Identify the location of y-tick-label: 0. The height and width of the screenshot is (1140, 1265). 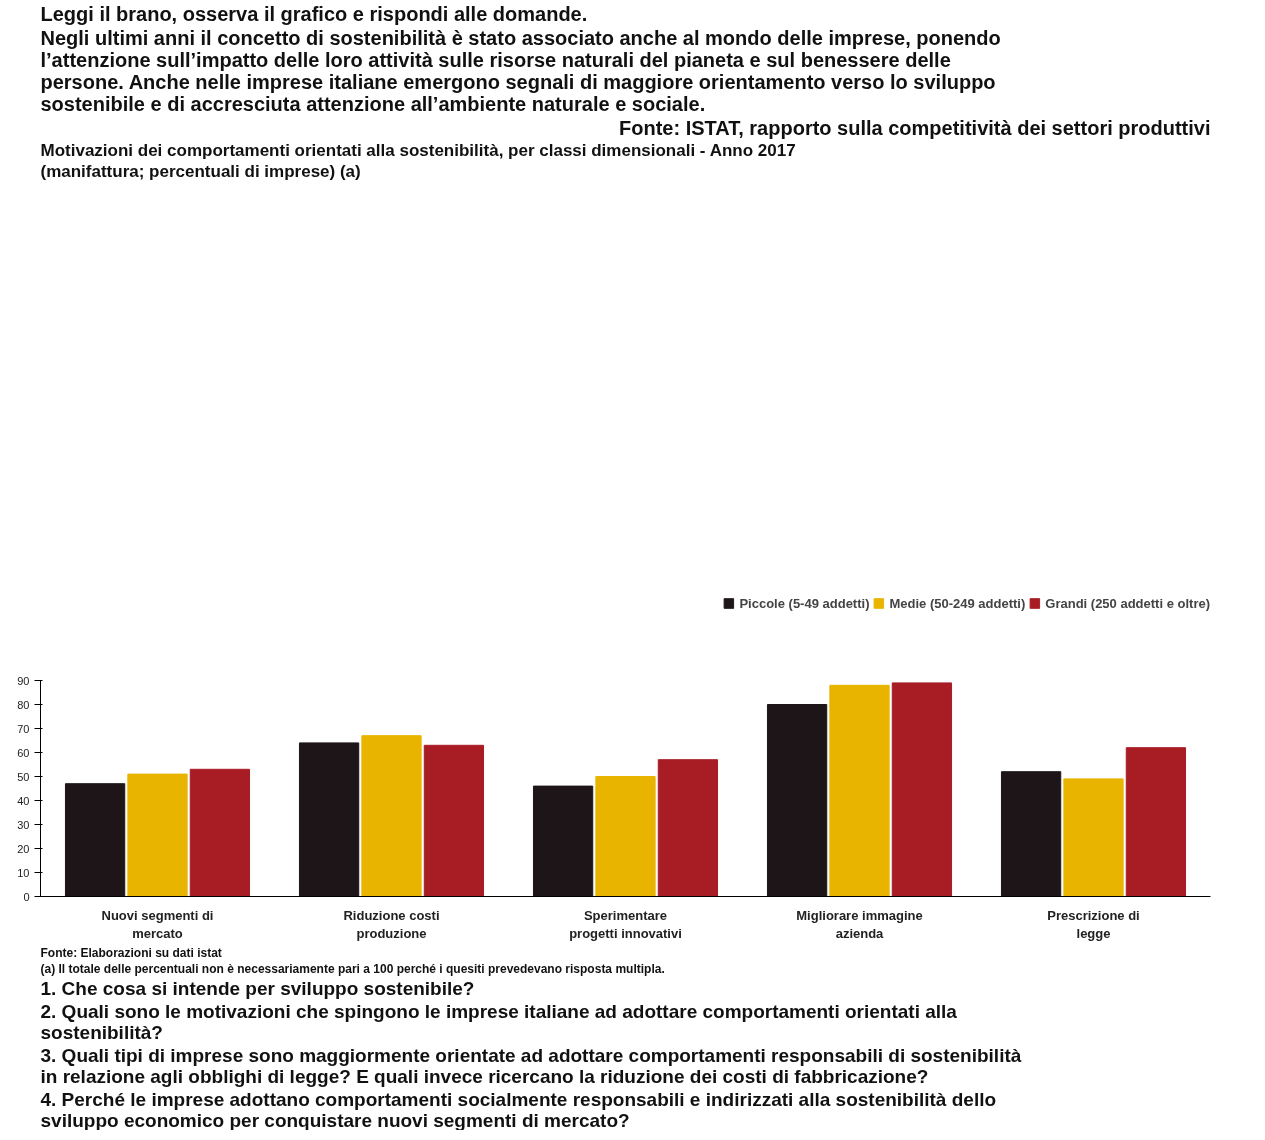
(26, 896).